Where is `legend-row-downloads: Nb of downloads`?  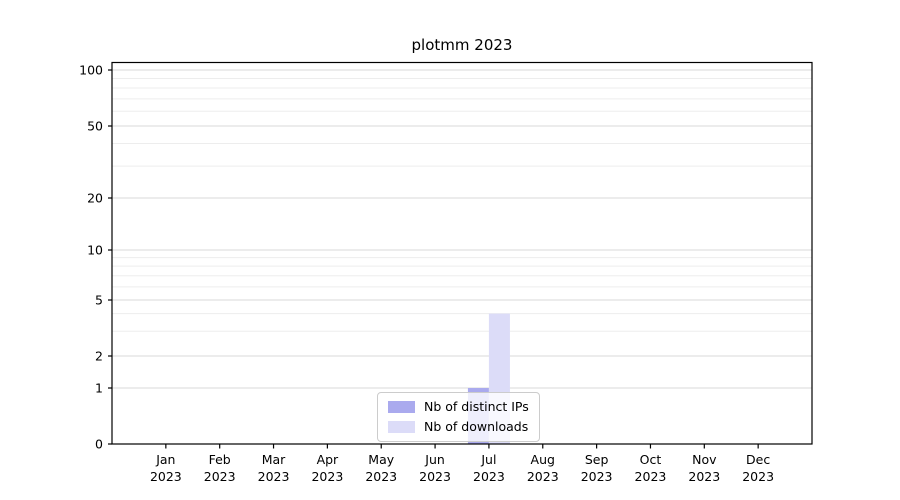 legend-row-downloads: Nb of downloads is located at coordinates (458, 426).